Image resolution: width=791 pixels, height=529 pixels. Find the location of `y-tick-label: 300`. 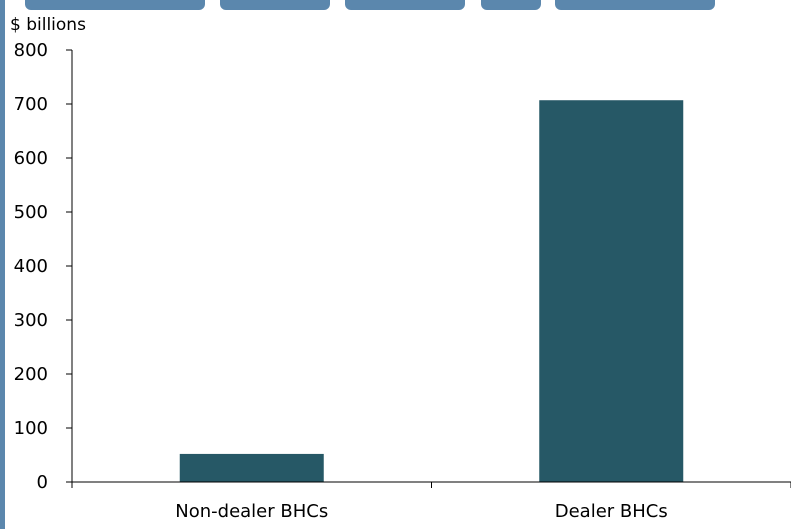

y-tick-label: 300 is located at coordinates (31, 320).